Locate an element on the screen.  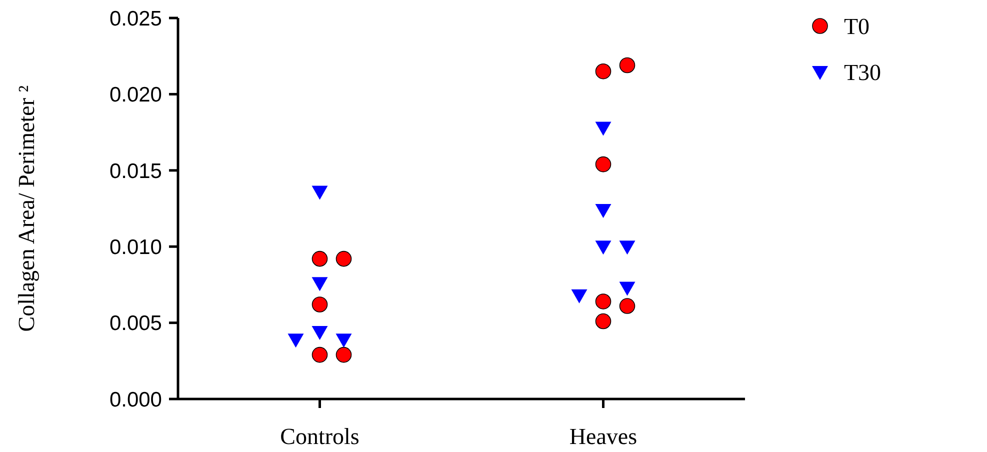
y-tick-label: 0.020 is located at coordinates (135, 95).